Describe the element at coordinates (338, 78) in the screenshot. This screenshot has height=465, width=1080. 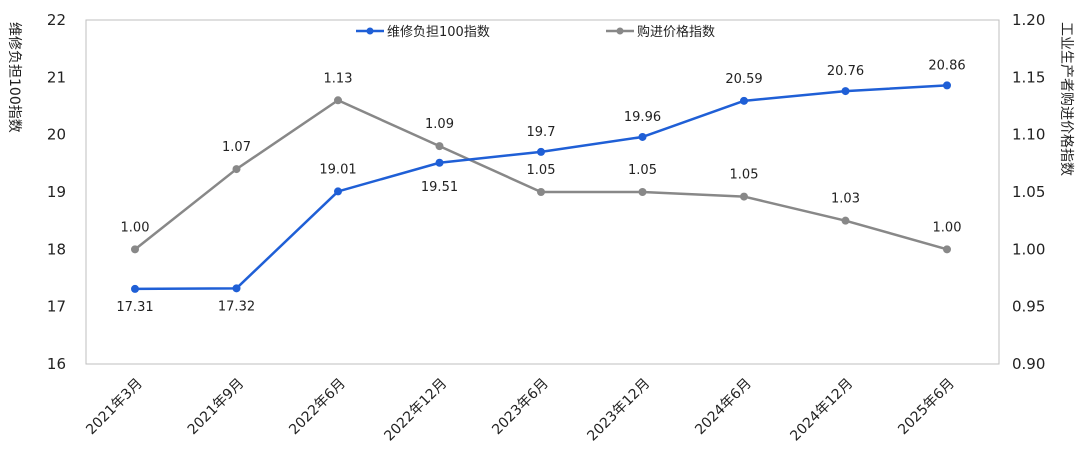
I see `data-label: 1.13` at that location.